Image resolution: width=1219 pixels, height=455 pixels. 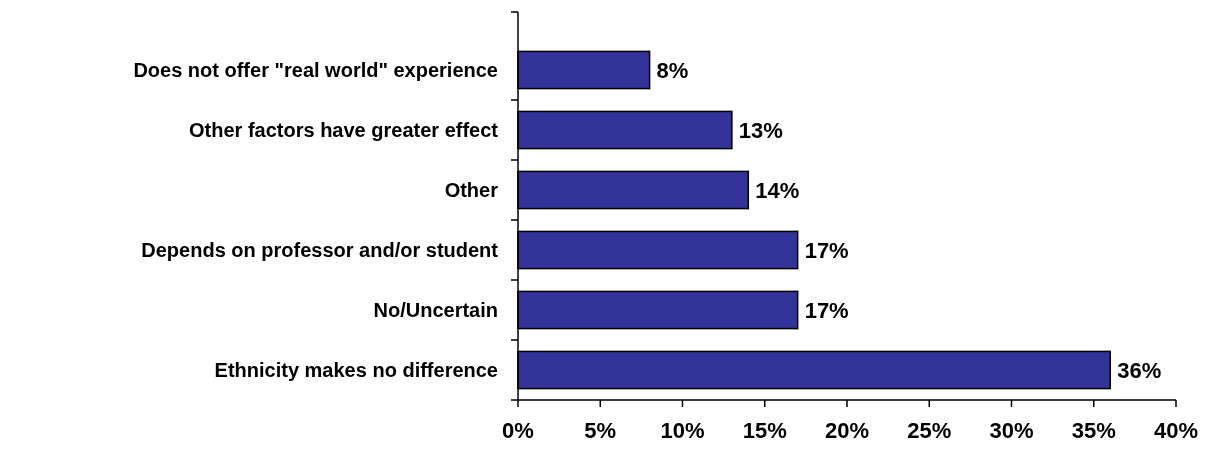 What do you see at coordinates (777, 190) in the screenshot?
I see `data-label: 14%` at bounding box center [777, 190].